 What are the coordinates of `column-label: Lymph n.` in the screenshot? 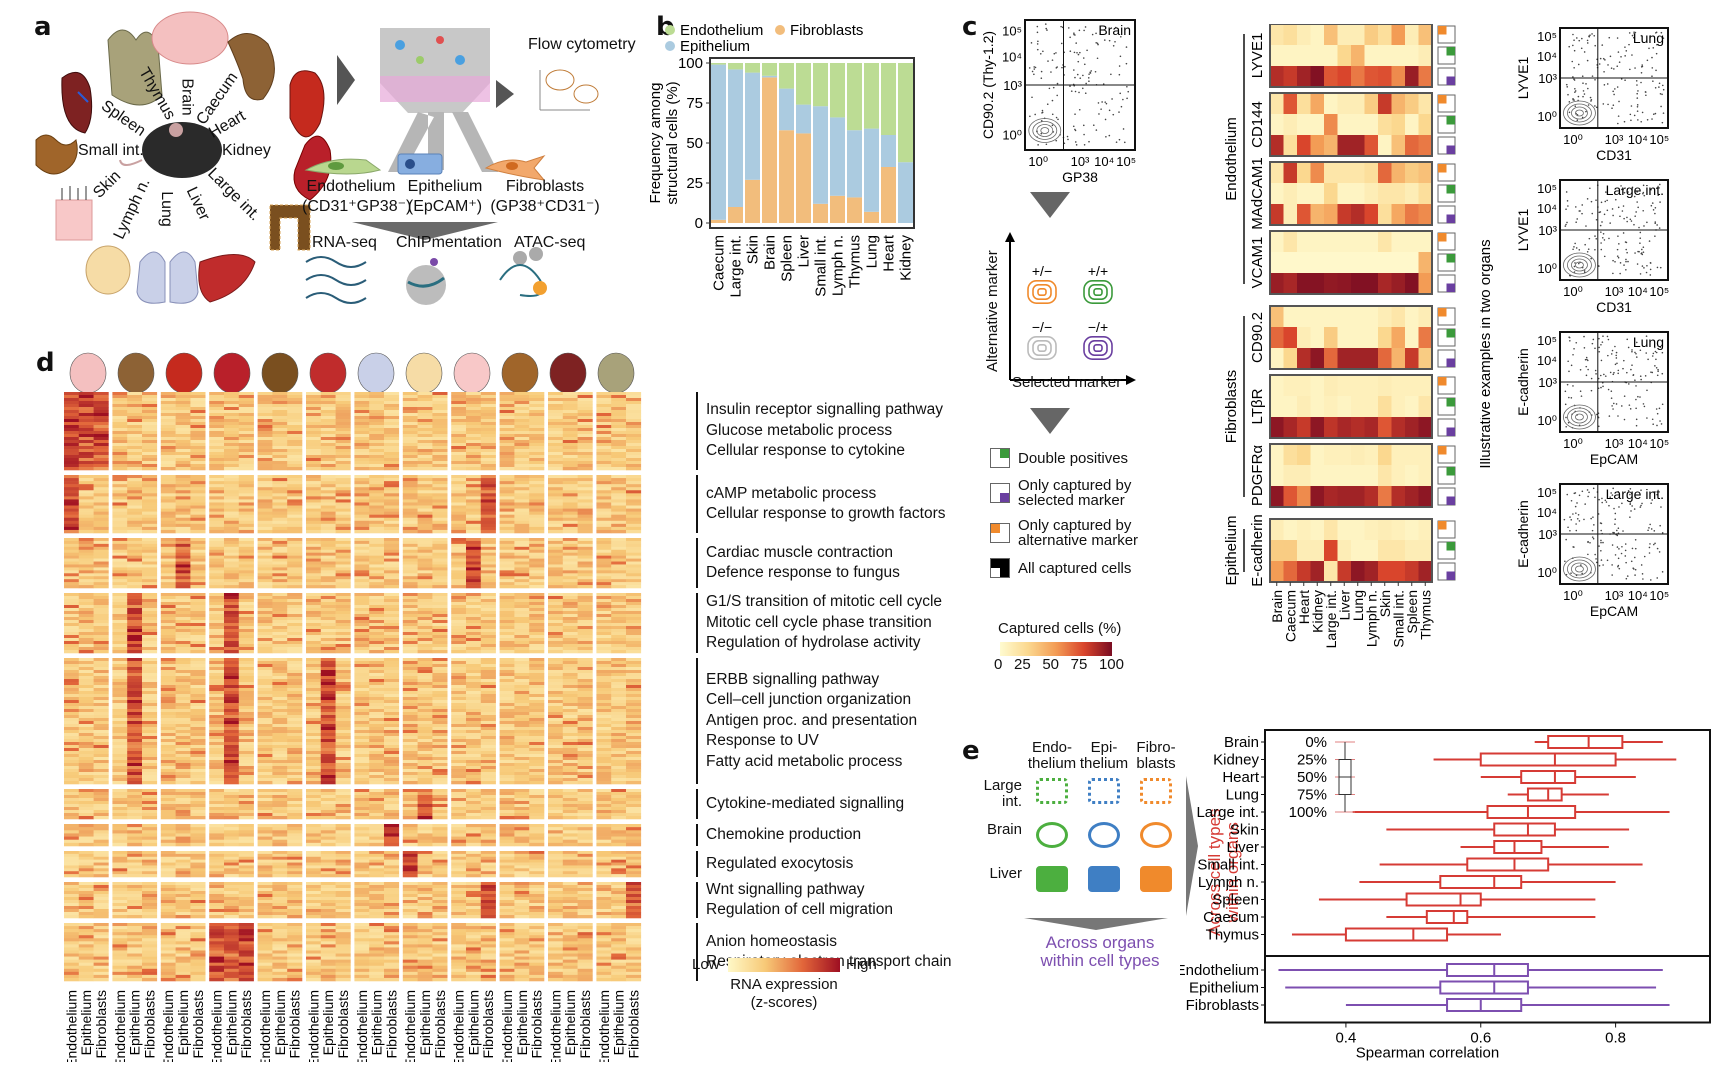 It's located at (1371, 618).